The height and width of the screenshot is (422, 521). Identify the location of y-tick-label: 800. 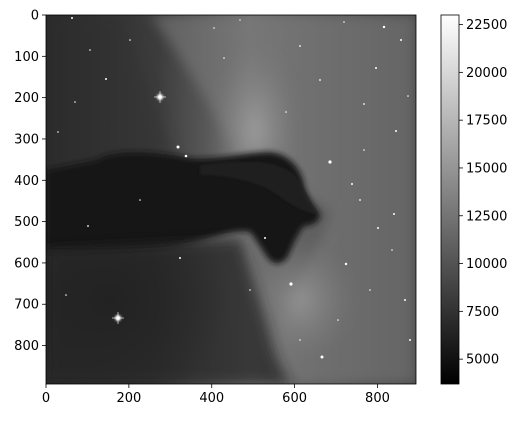
(26, 346).